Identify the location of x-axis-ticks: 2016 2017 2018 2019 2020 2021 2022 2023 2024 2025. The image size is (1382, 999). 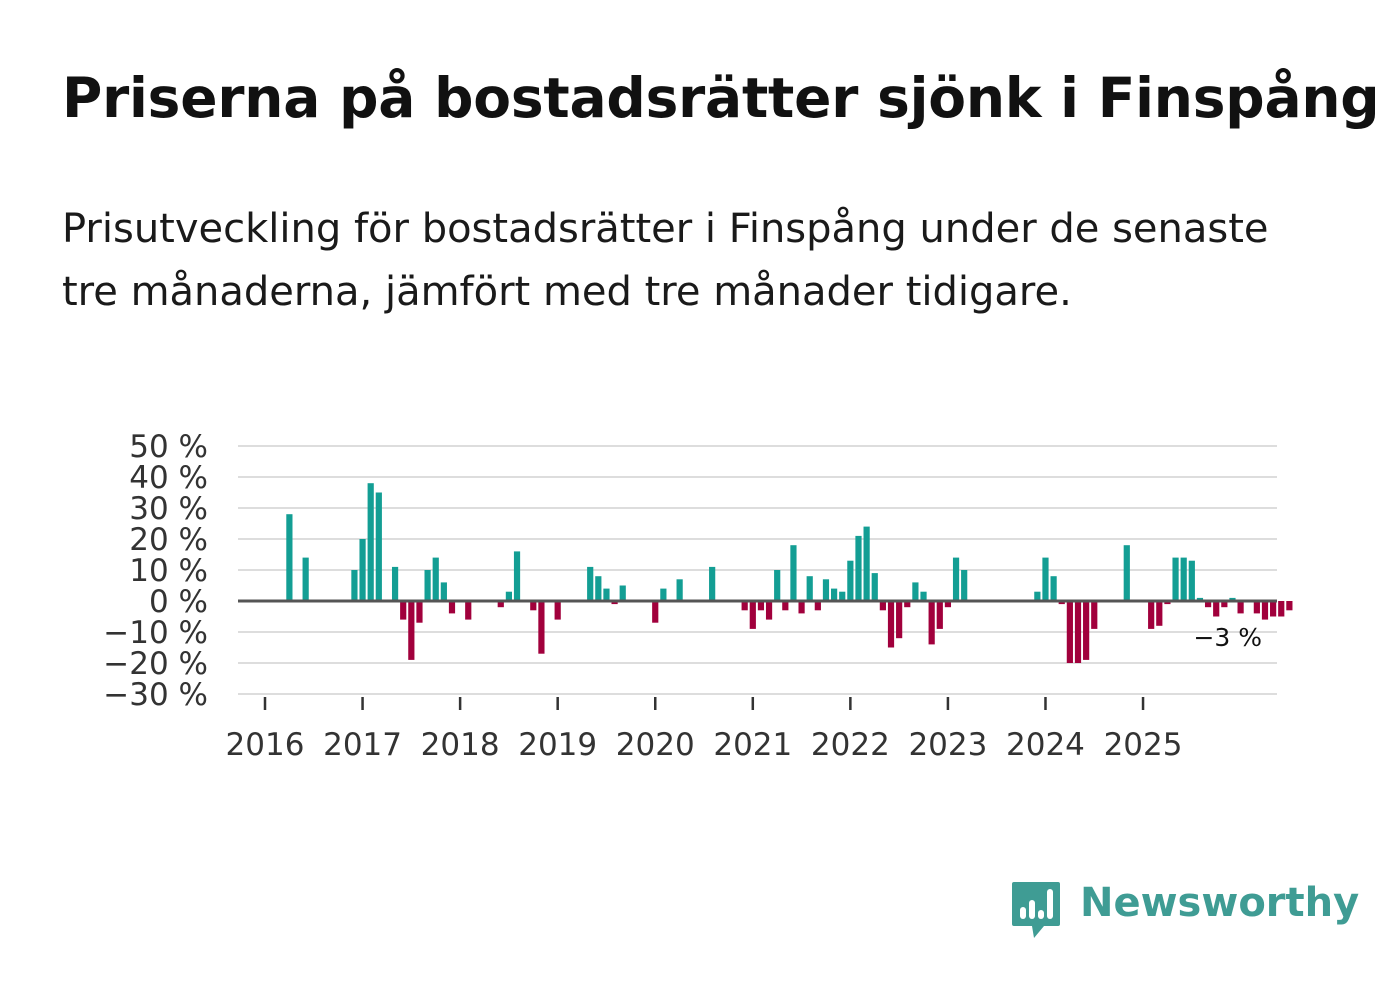
(704, 730).